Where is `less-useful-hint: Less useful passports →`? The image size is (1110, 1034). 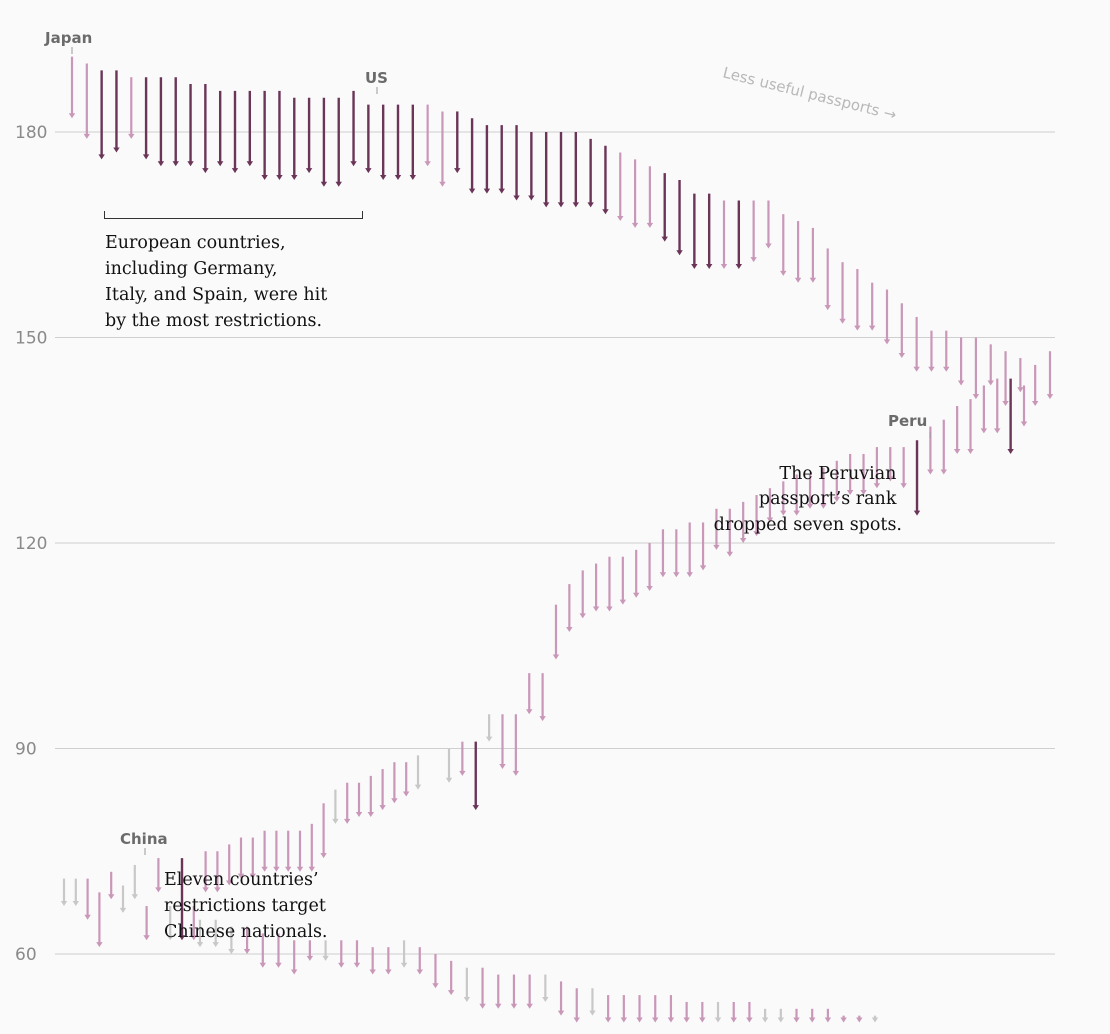
less-useful-hint: Less useful passports → is located at coordinates (809, 93).